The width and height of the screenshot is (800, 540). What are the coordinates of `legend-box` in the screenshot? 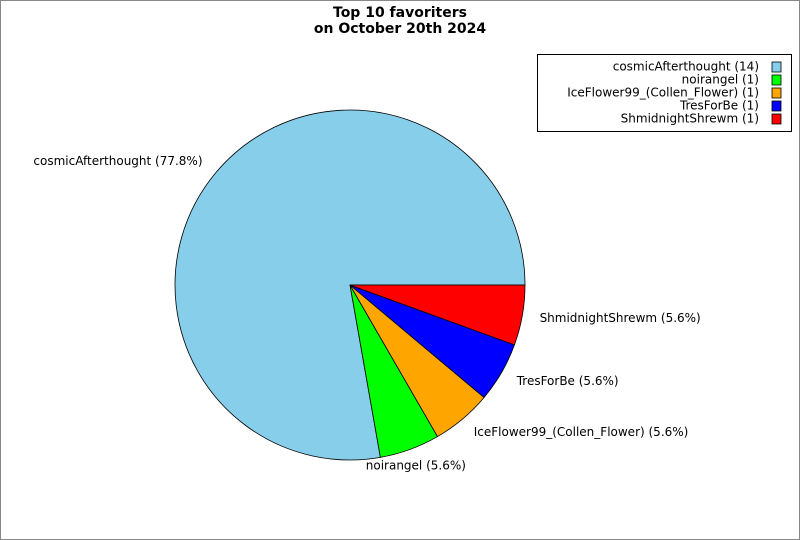 It's located at (664, 93).